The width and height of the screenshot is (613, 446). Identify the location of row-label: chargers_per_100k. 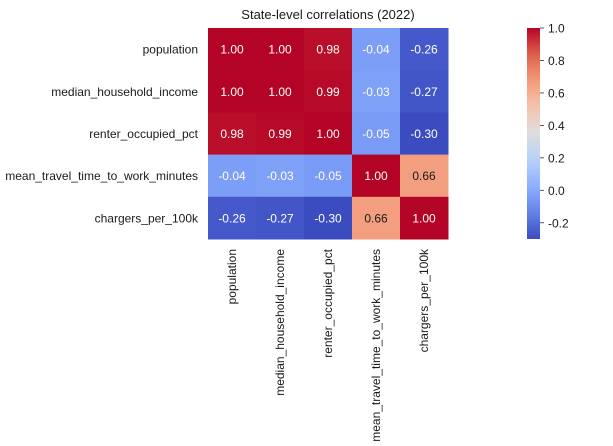
(147, 218).